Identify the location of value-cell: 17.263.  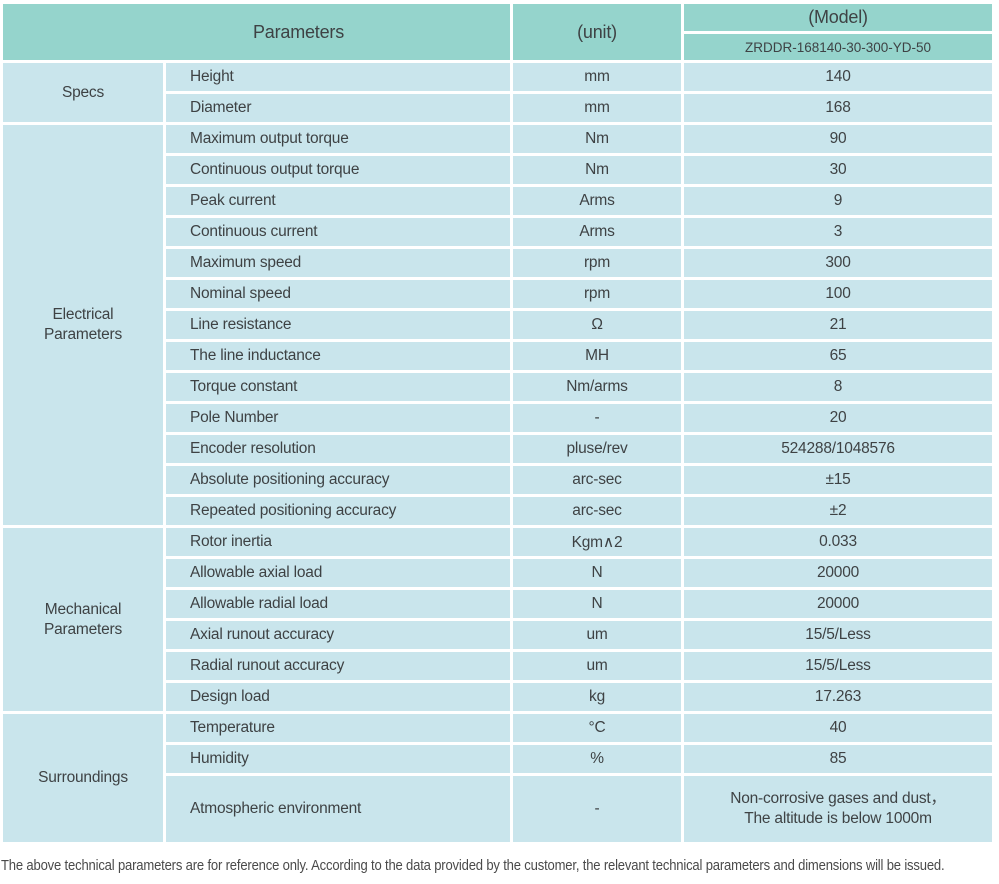
(838, 697).